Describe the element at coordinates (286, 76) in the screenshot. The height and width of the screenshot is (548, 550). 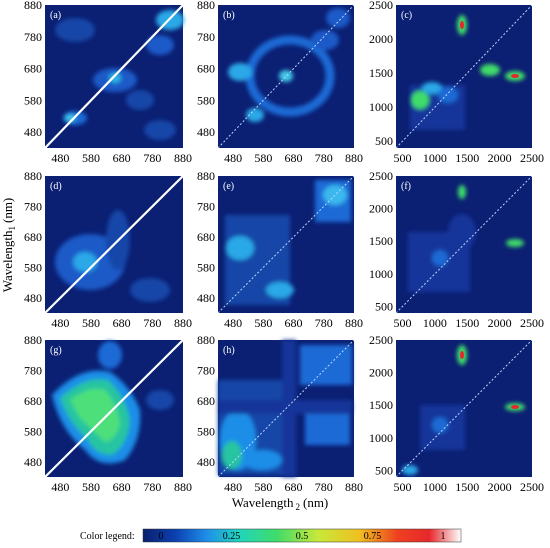
I see `panel-b` at that location.